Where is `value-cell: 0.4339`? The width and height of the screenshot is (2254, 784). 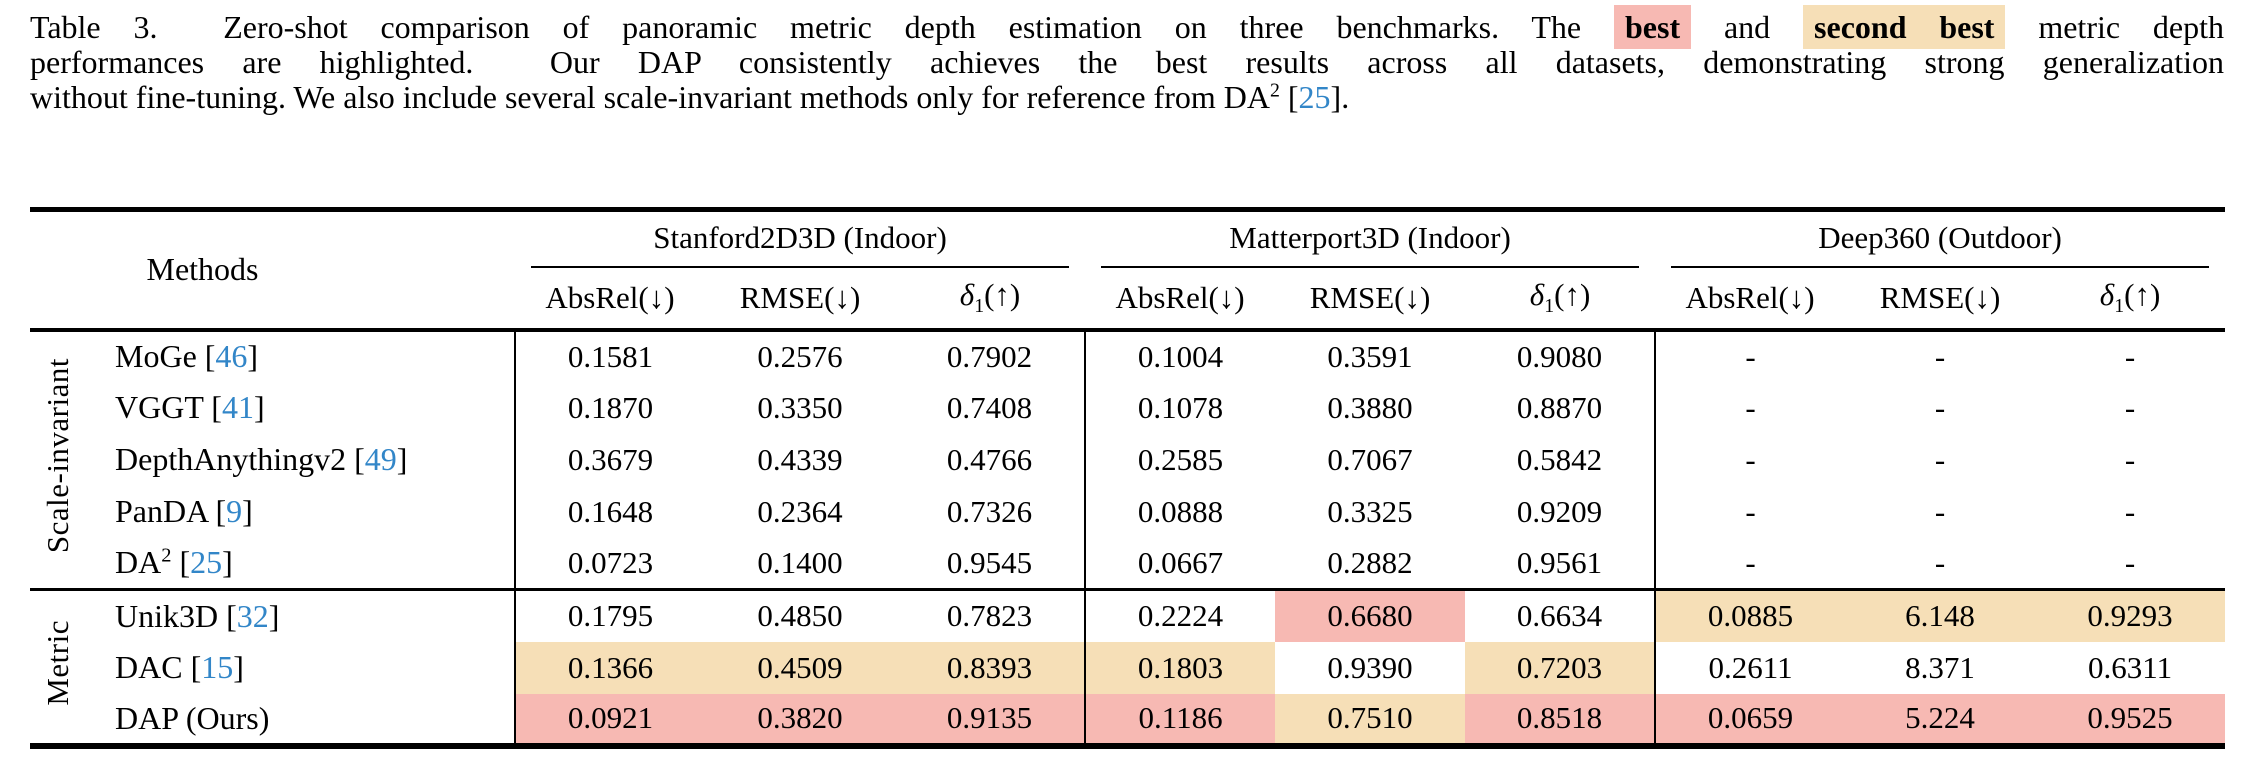 value-cell: 0.4339 is located at coordinates (800, 459).